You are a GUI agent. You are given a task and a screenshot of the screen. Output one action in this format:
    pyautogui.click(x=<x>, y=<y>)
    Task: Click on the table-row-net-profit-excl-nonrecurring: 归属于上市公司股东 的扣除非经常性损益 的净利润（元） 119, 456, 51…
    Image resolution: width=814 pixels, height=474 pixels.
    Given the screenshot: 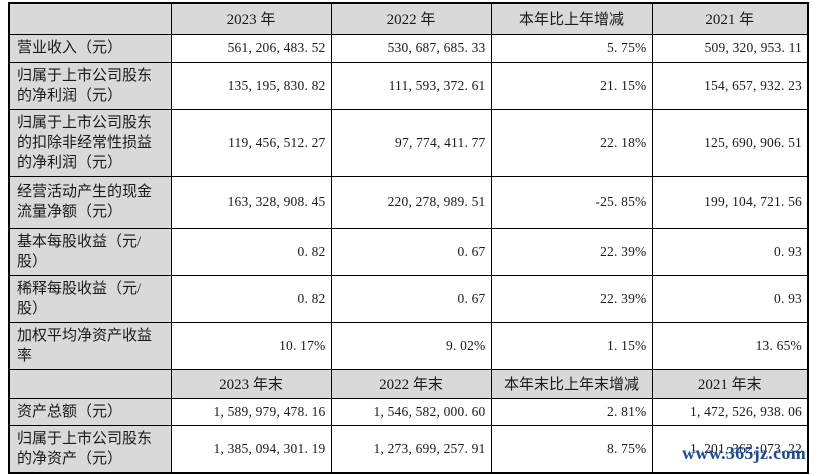 What is the action you would take?
    pyautogui.click(x=408, y=142)
    